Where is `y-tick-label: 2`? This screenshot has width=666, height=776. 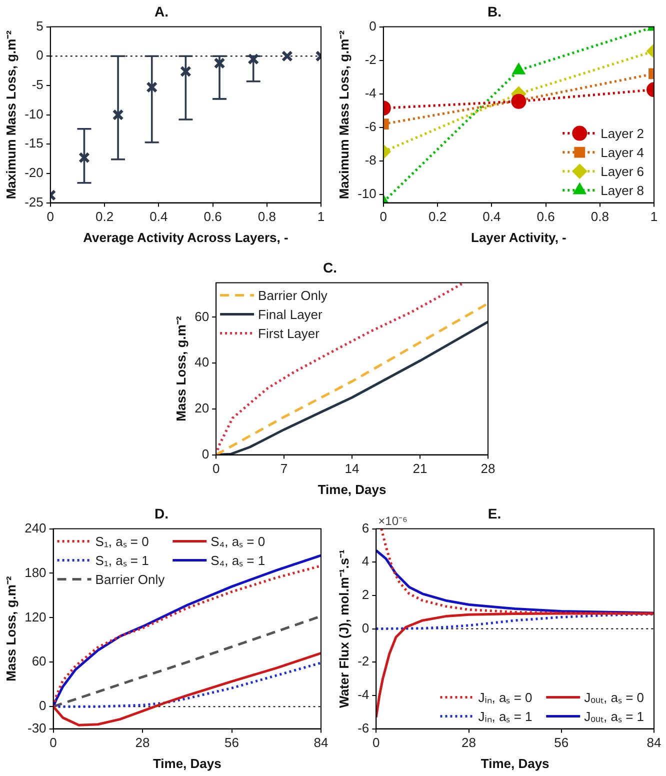
y-tick-label: 2 is located at coordinates (366, 594).